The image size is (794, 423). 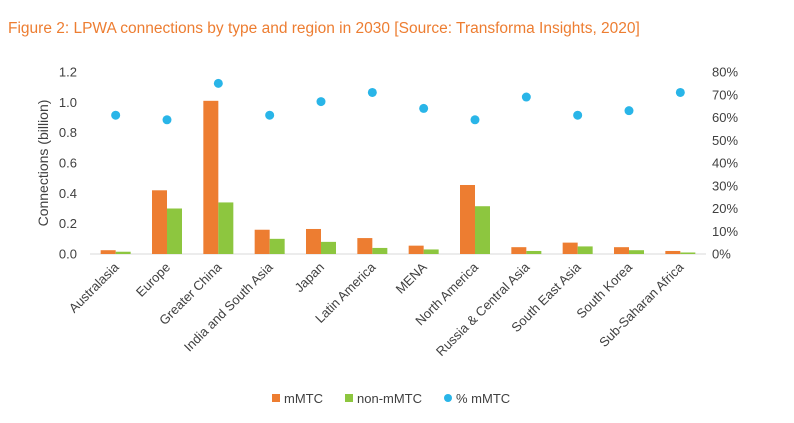 I want to click on x-tick-label: India and South Asia, so click(x=228, y=306).